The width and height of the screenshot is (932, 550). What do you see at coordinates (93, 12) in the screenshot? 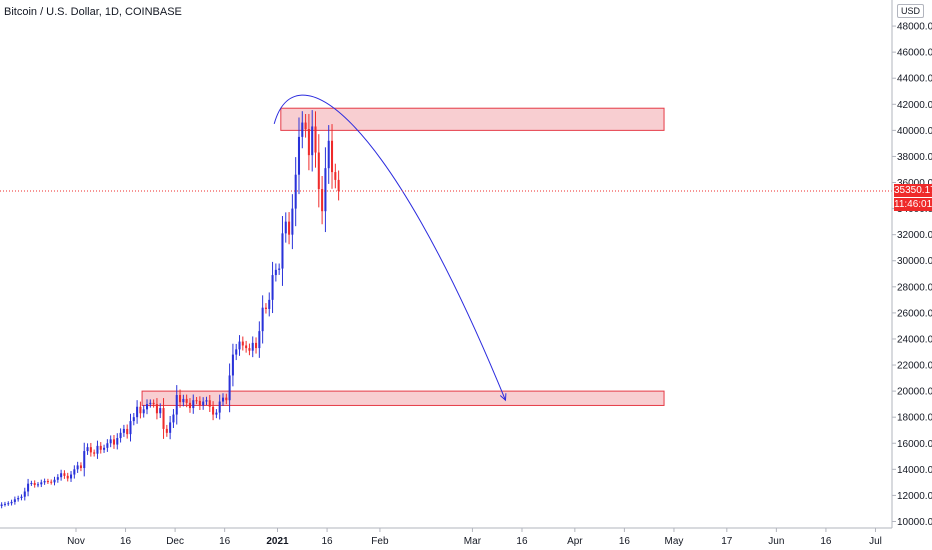
I see `chart-title: Bitcoin / U.S. Dollar, 1D, COINBASE` at bounding box center [93, 12].